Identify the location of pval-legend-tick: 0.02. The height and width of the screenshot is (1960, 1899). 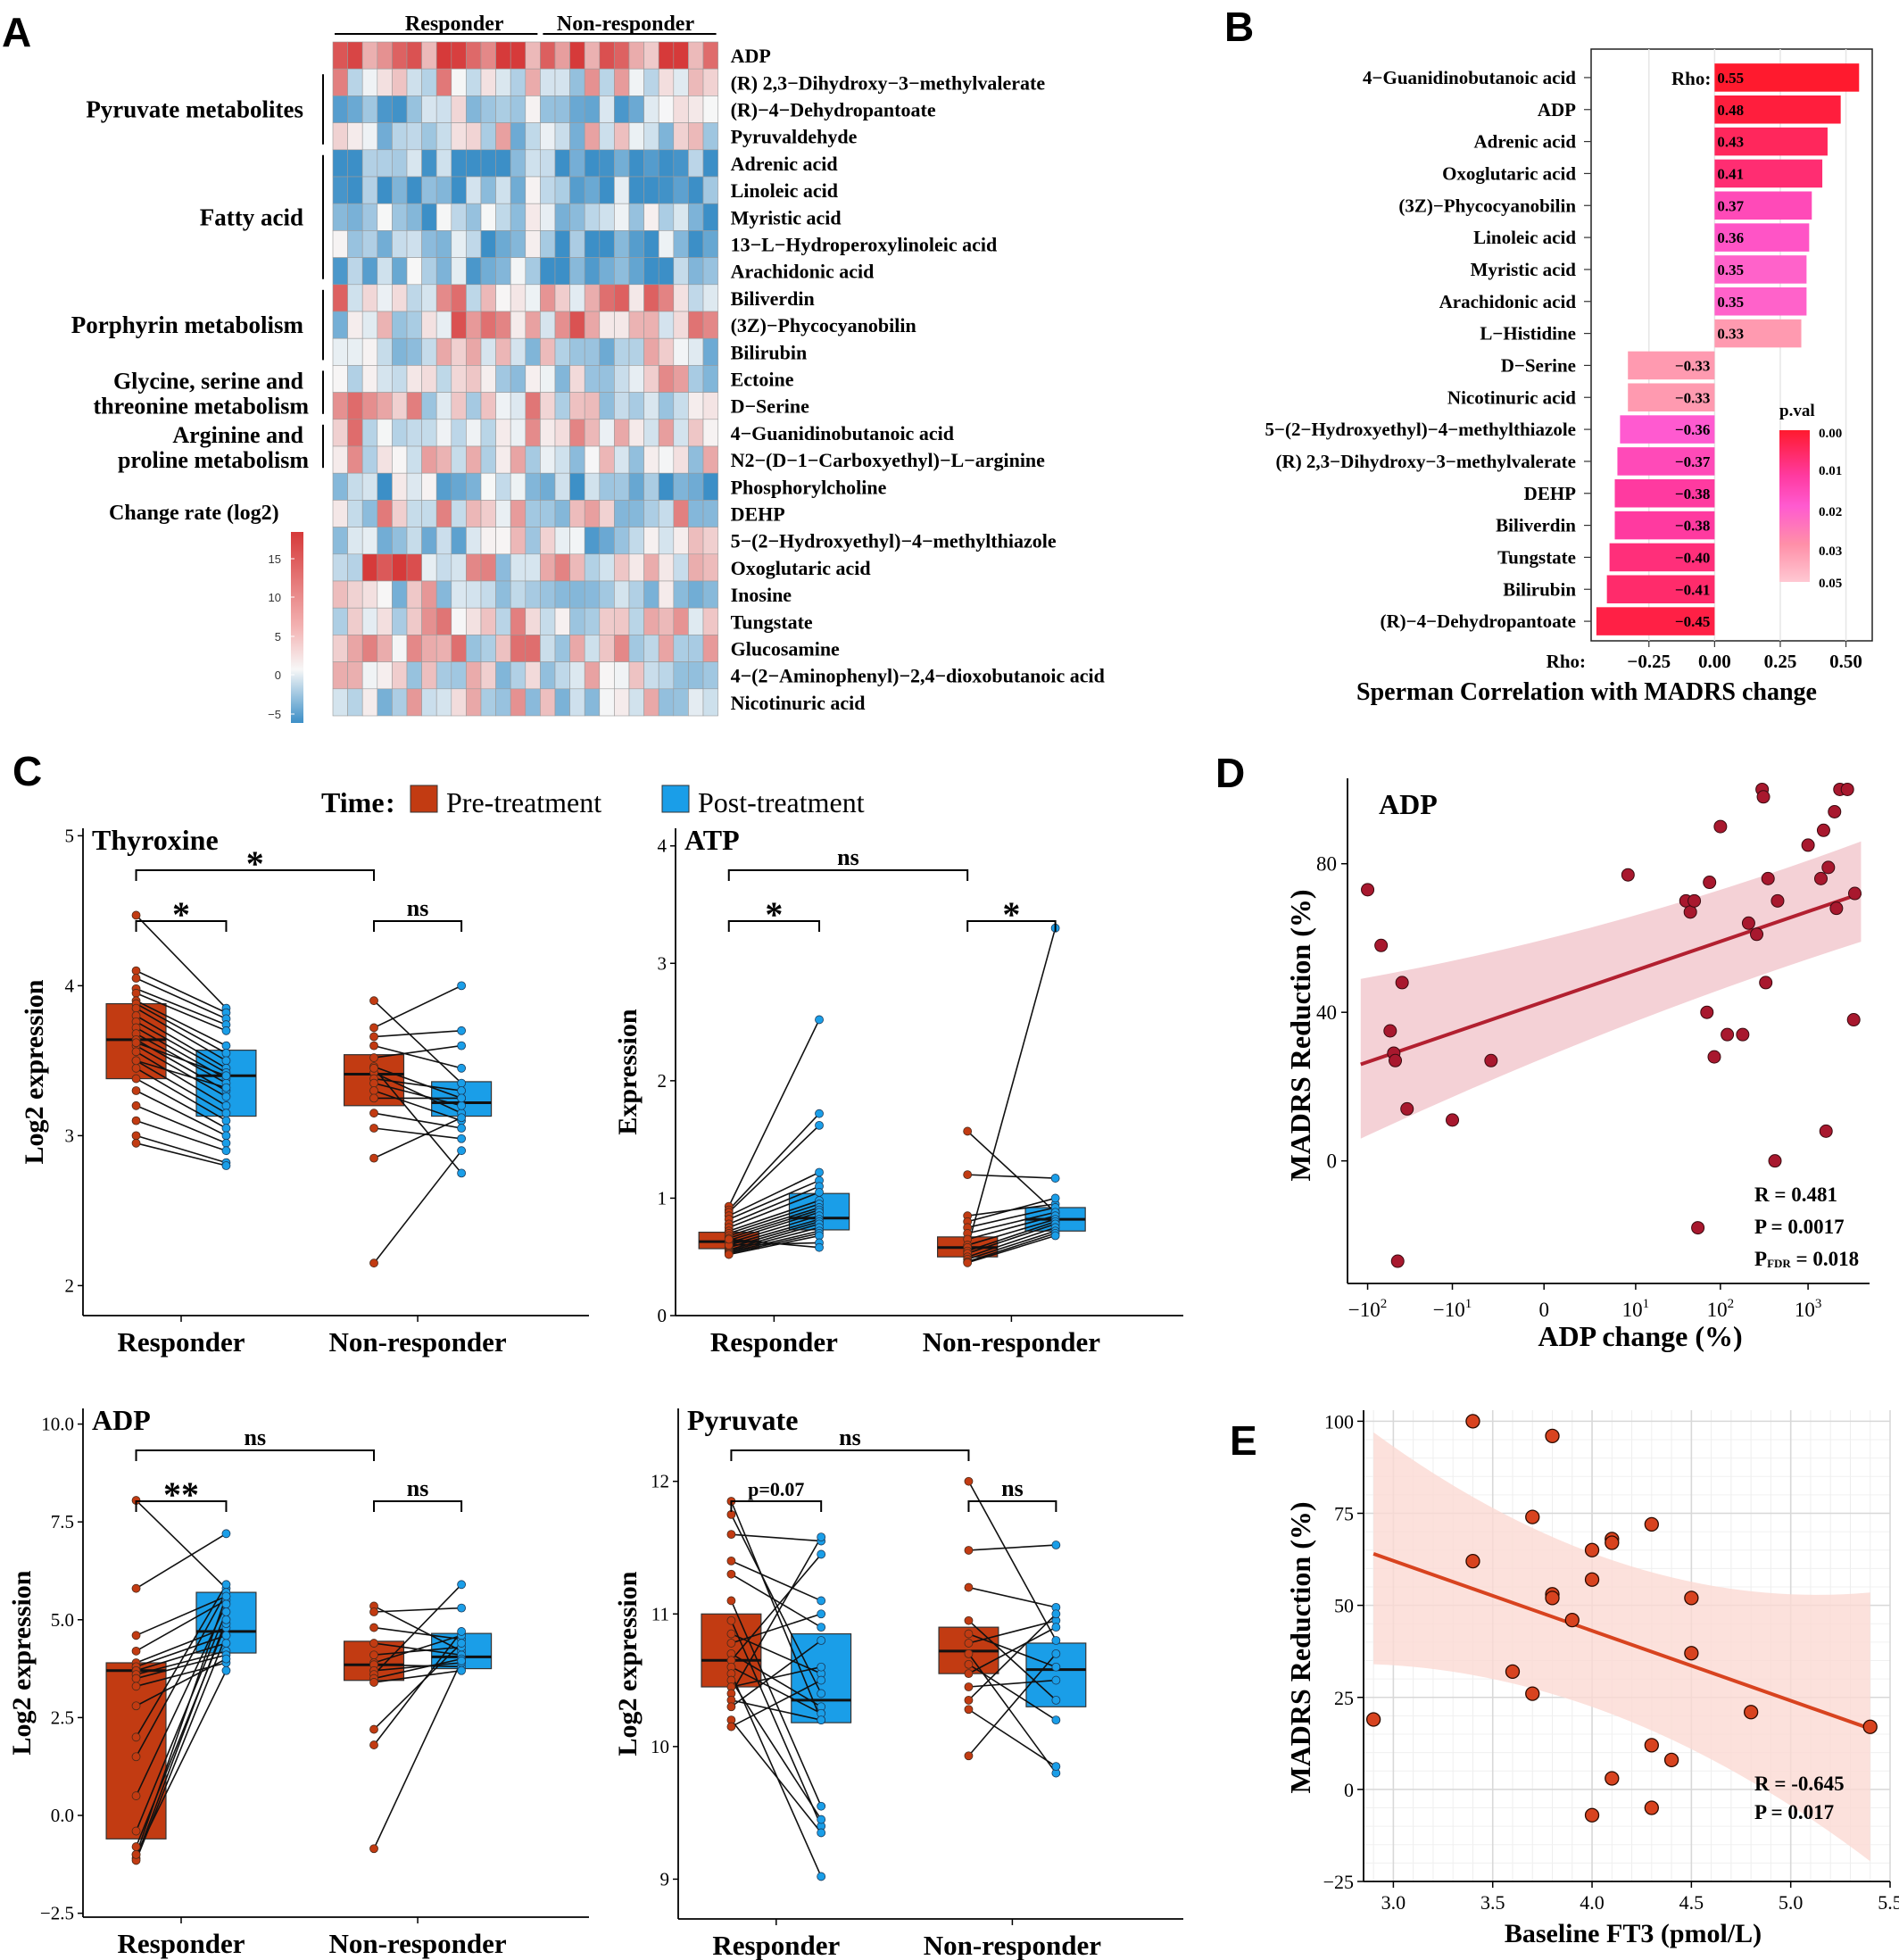
(1830, 512).